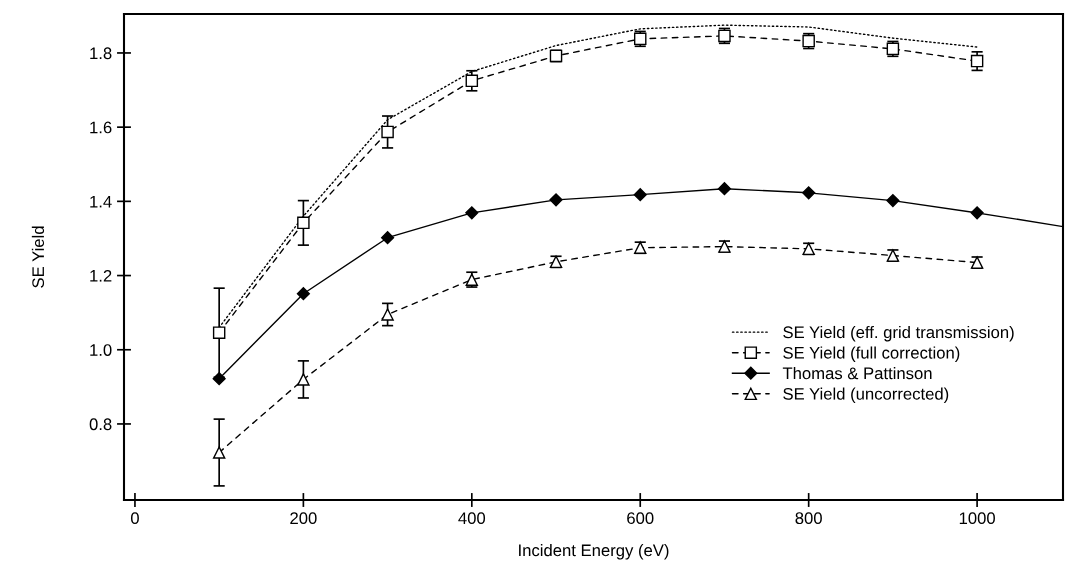  Describe the element at coordinates (101, 127) in the screenshot. I see `y-tick-label: 1.6` at that location.